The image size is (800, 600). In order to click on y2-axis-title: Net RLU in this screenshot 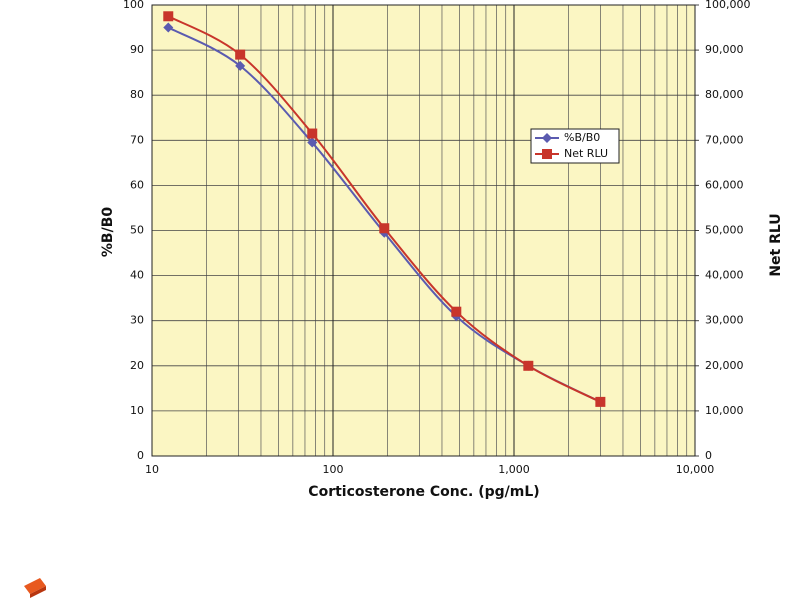, I will do `click(776, 244)`.